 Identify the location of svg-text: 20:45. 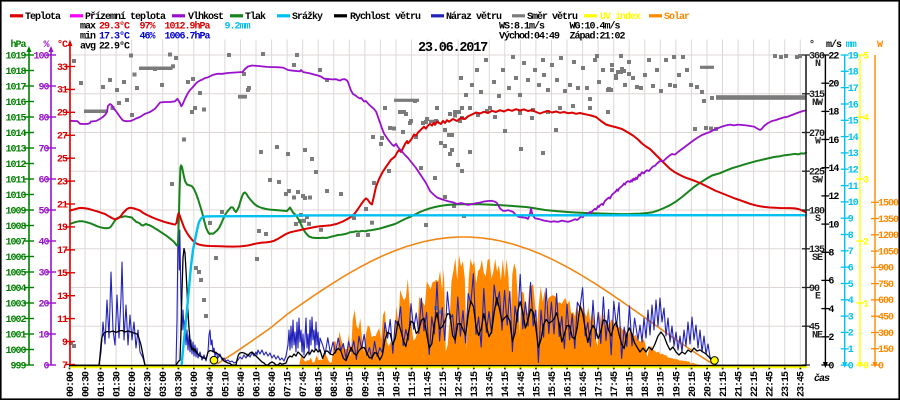
(708, 384).